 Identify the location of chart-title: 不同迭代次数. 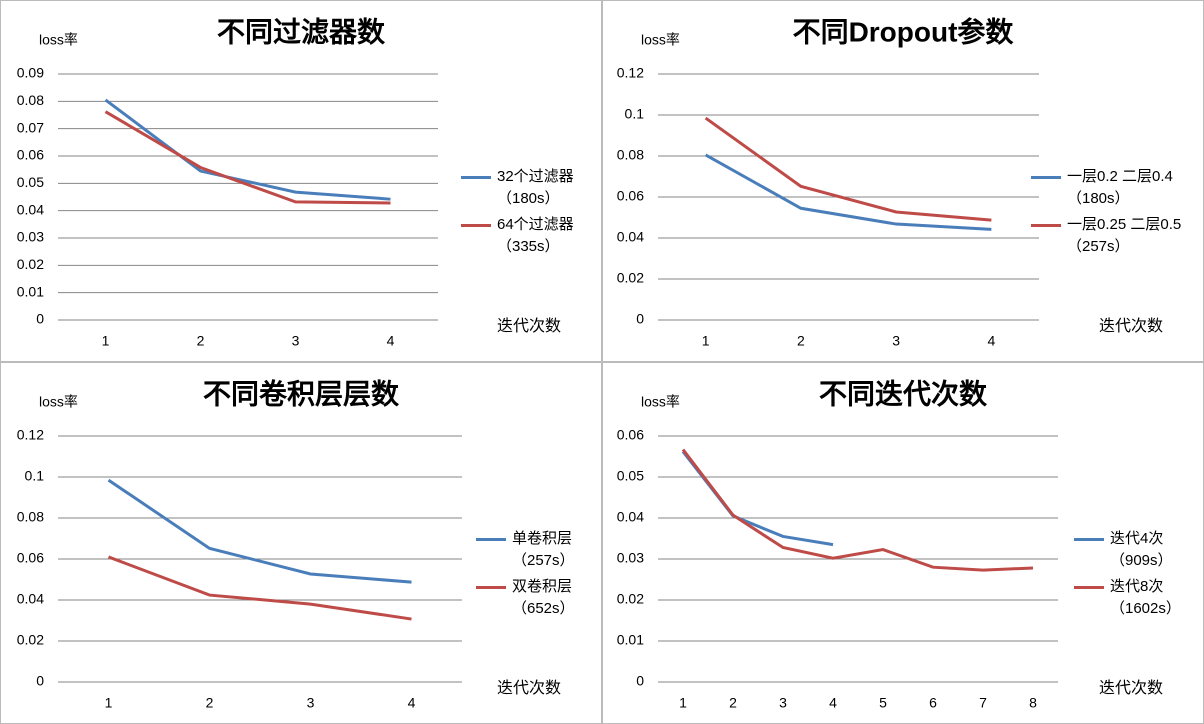
(903, 393).